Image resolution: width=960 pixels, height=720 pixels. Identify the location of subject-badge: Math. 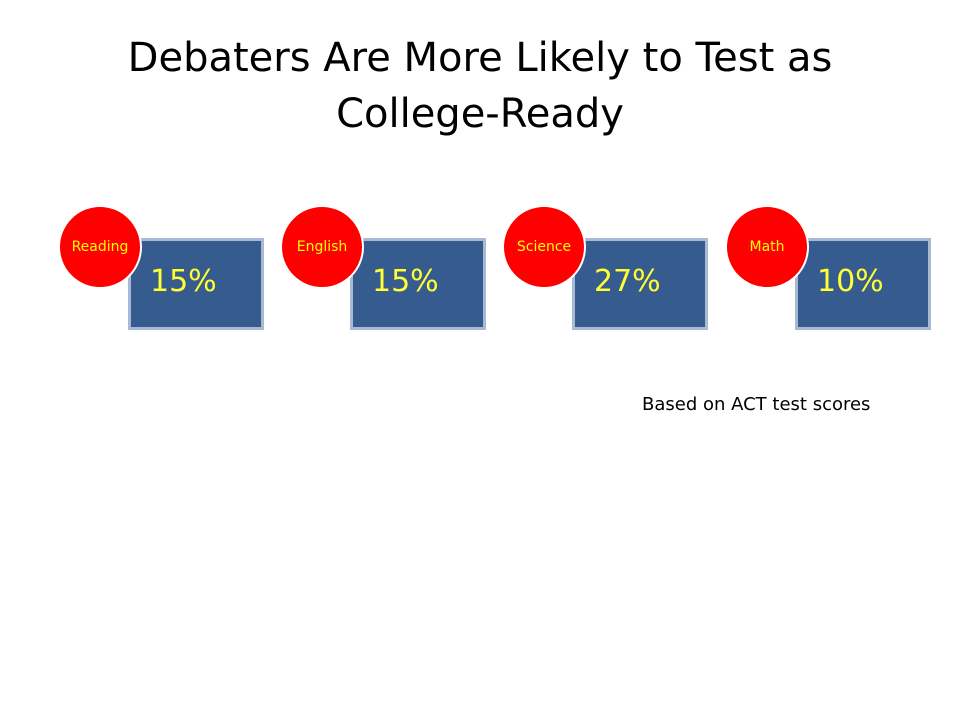
(767, 247).